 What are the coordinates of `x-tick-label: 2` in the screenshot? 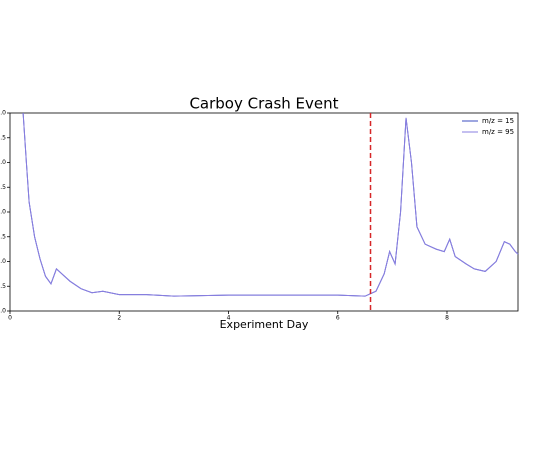 It's located at (119, 318).